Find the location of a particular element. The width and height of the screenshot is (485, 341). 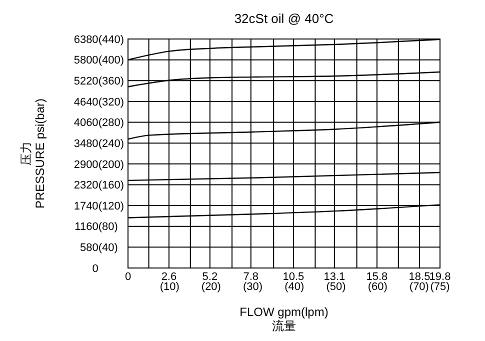

x-tick-label: 13.1 is located at coordinates (335, 277).